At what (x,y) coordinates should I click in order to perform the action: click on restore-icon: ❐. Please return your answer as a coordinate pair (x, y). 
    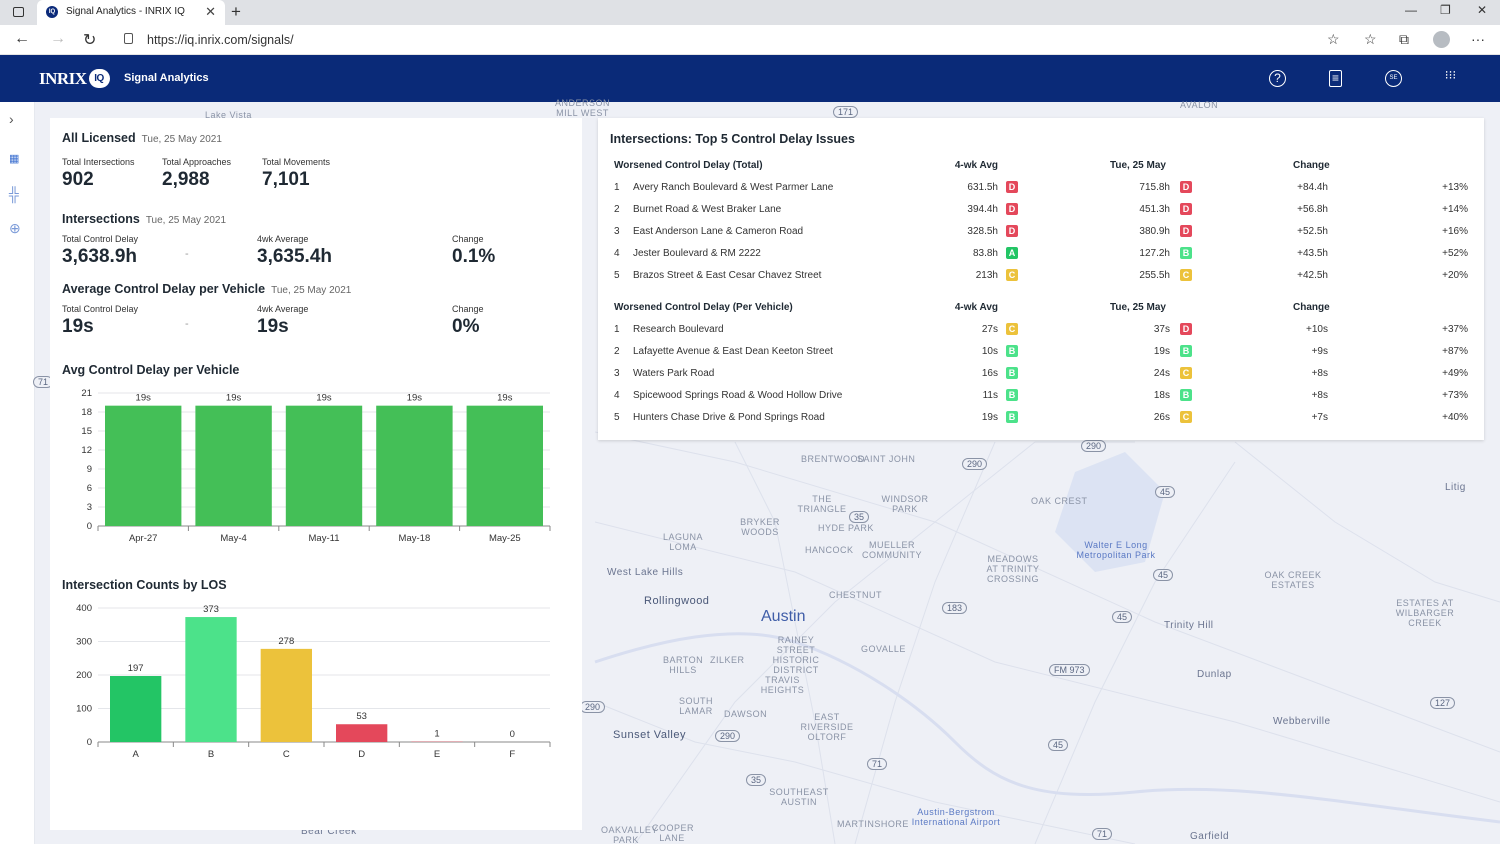
    Looking at the image, I should click on (1445, 10).